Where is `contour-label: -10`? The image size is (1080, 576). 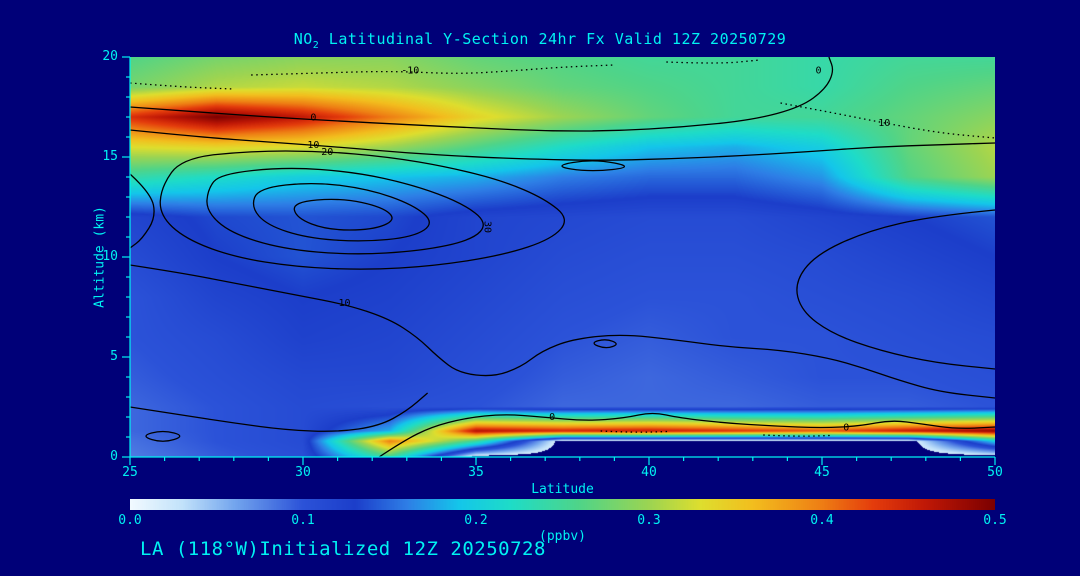
contour-label: -10 is located at coordinates (410, 71).